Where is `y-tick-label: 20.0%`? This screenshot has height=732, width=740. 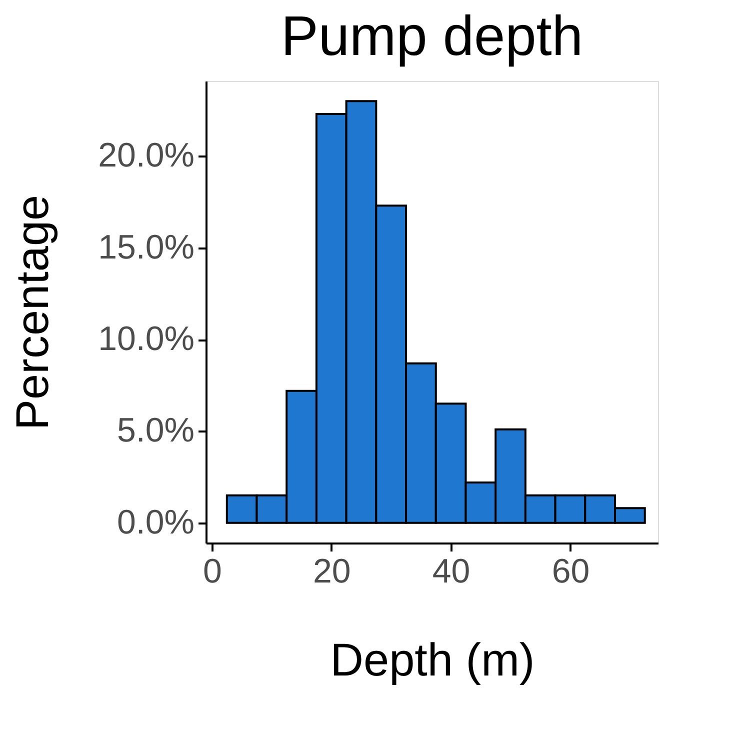
y-tick-label: 20.0% is located at coordinates (146, 155).